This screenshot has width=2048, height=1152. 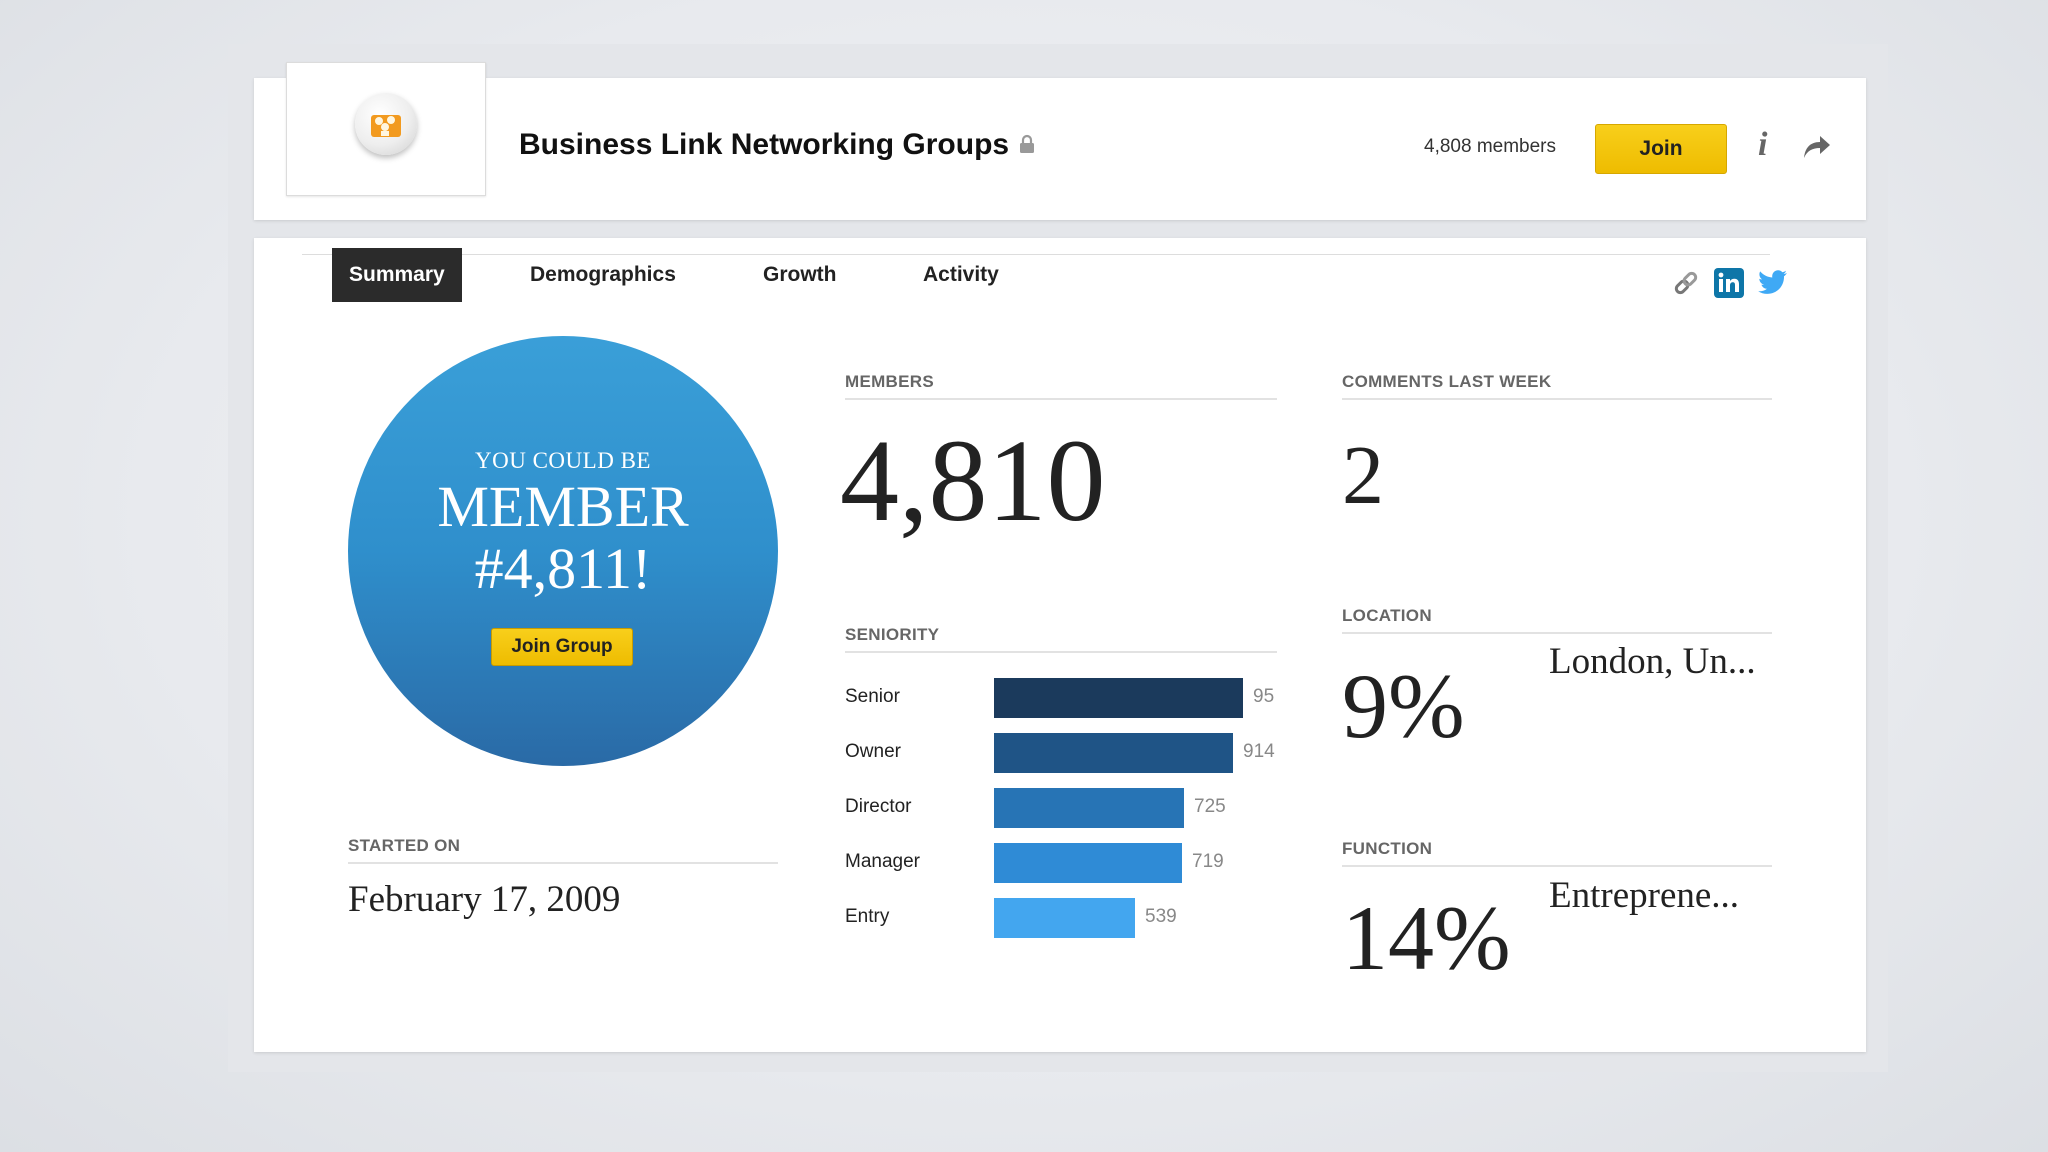 I want to click on group-title: Business Link Networking Groups, so click(x=777, y=145).